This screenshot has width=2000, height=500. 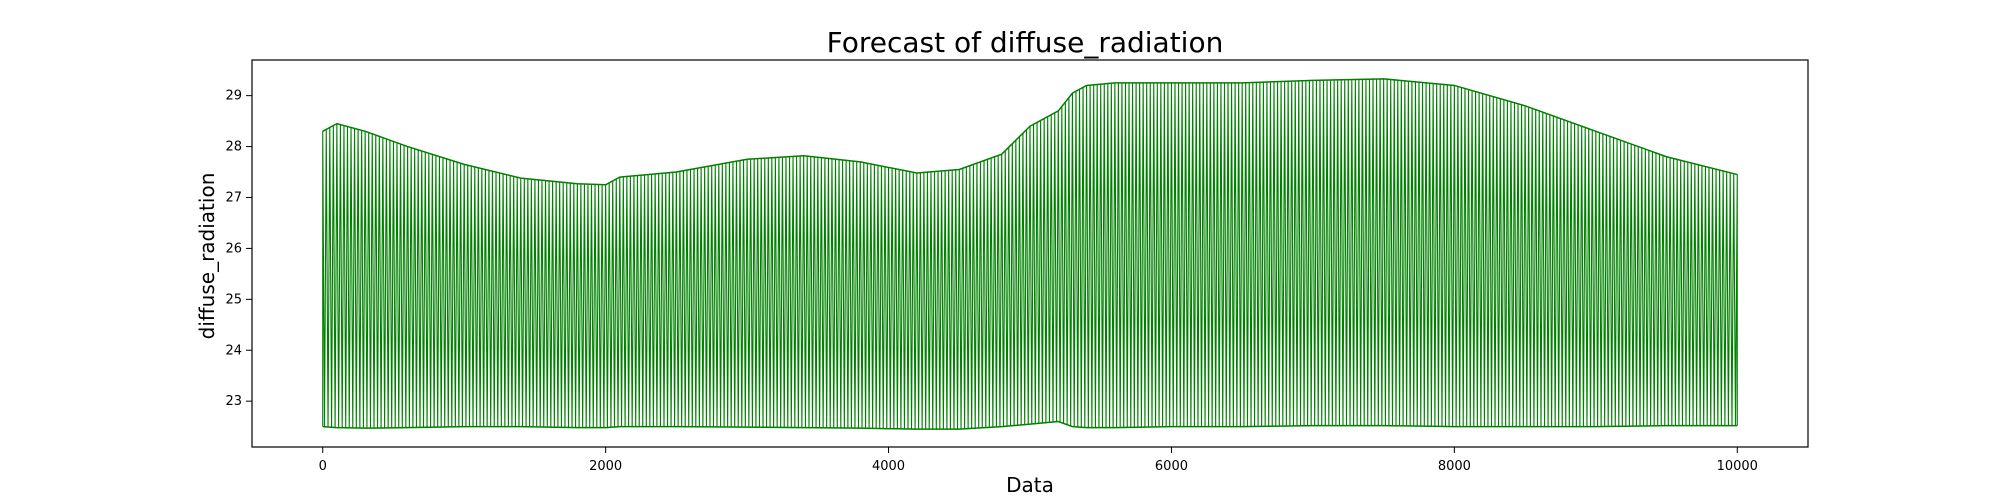 What do you see at coordinates (1038, 460) in the screenshot?
I see `x-axis: 0 2000 4000 6000 8000 10000` at bounding box center [1038, 460].